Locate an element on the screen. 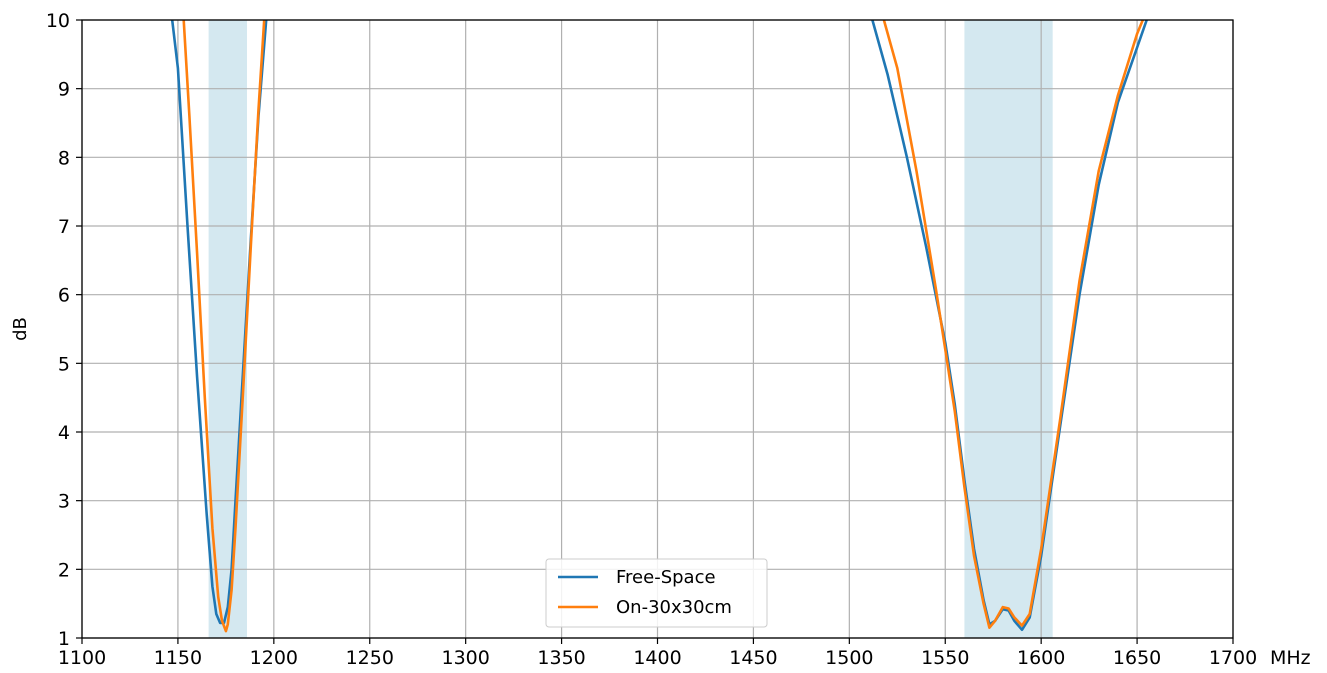  x-tick-label: 1500 is located at coordinates (849, 658).